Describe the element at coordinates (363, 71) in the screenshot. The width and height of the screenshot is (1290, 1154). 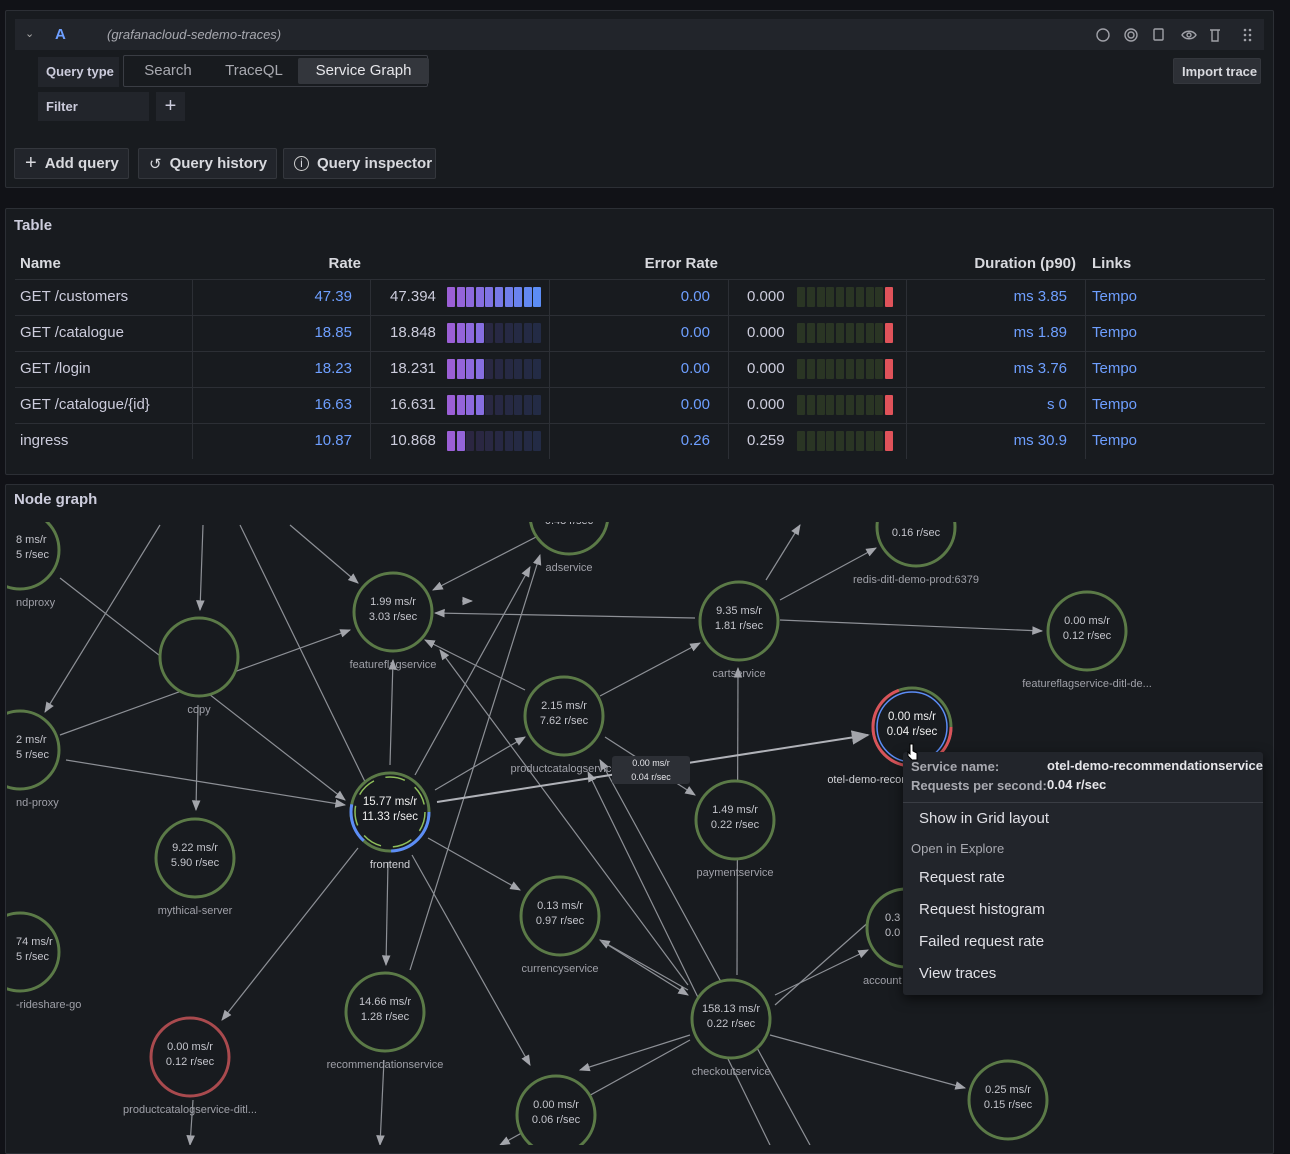
I see `query-type-tab: Service Graph` at that location.